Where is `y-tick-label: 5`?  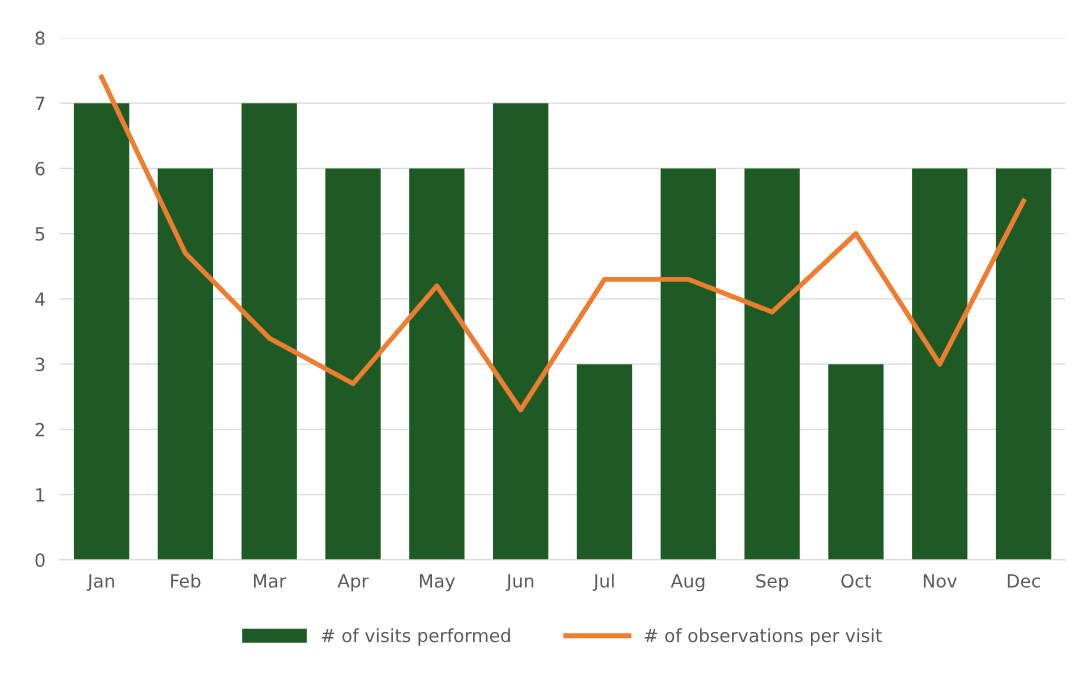
y-tick-label: 5 is located at coordinates (40, 234).